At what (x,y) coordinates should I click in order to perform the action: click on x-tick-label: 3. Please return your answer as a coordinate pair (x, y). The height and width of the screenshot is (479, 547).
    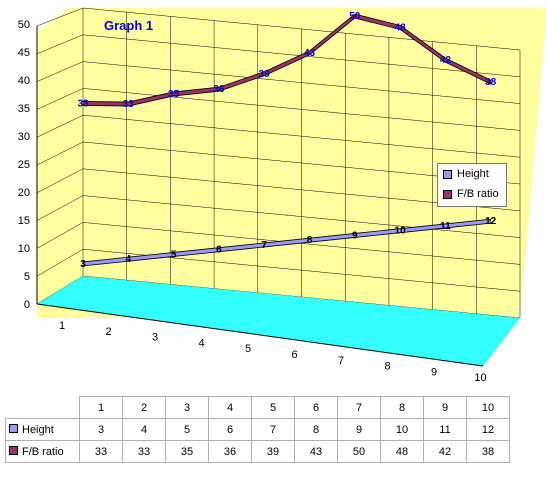
    Looking at the image, I should click on (155, 338).